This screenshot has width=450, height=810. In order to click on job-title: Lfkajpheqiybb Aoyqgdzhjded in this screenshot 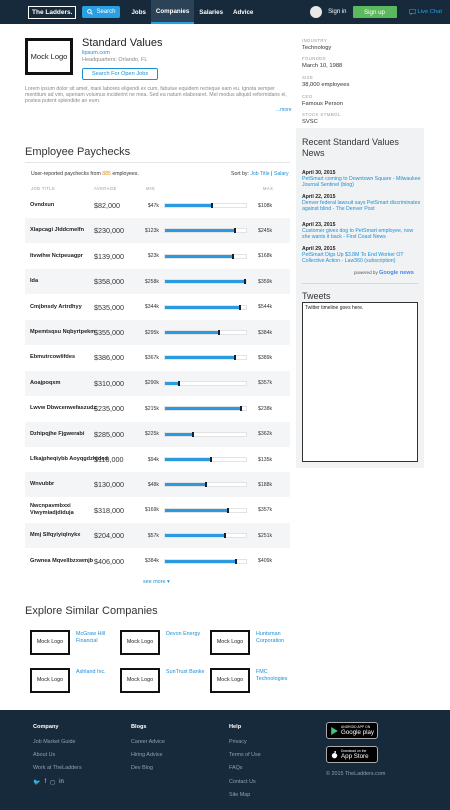, I will do `click(69, 459)`.